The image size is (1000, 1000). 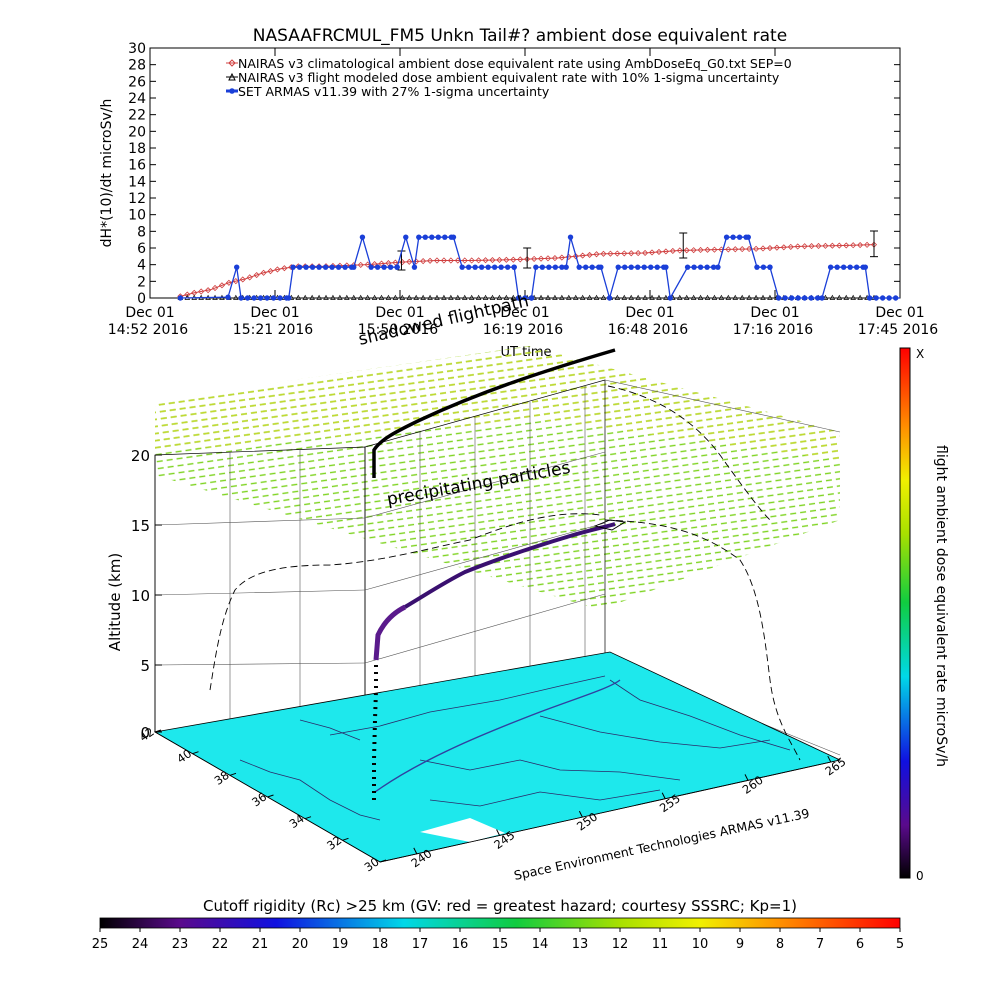 I want to click on z-tick-label: 5, so click(x=145, y=666).